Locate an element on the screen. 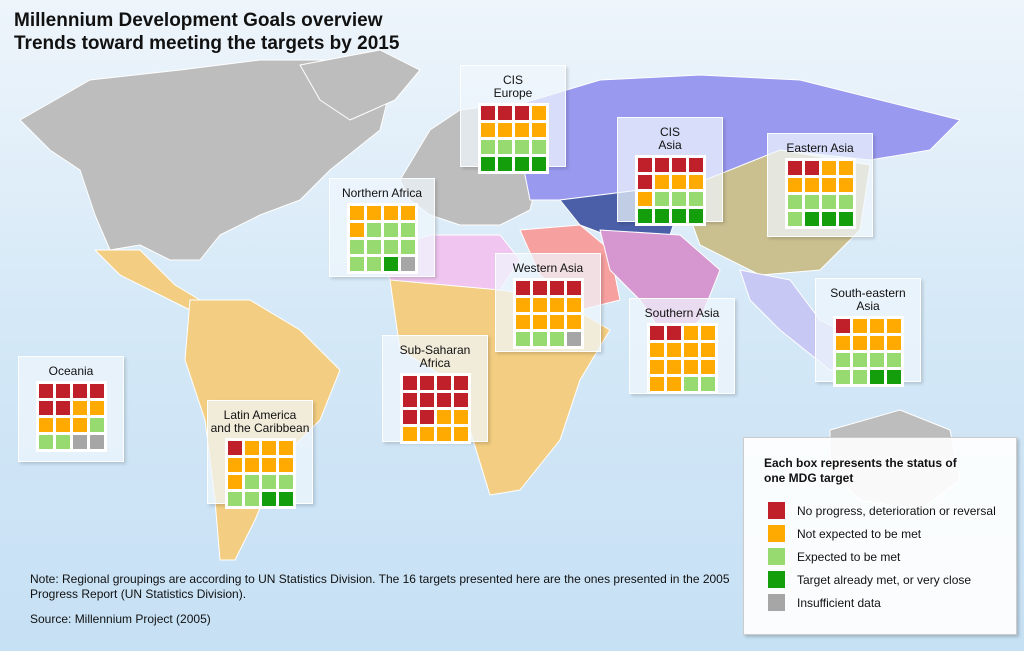  legend-label: Insufficient data is located at coordinates (839, 602).